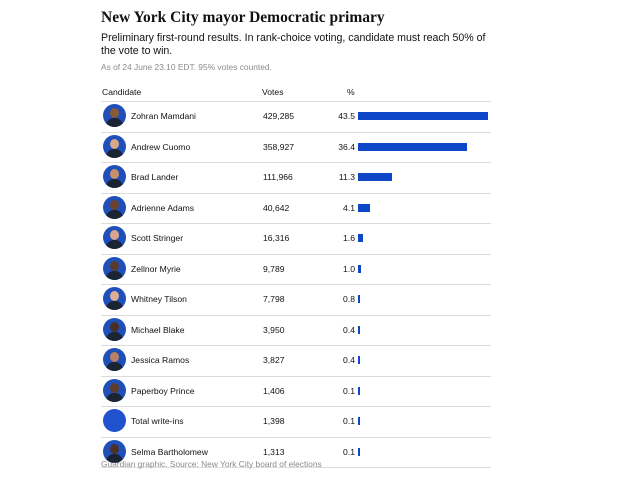 The width and height of the screenshot is (640, 480). Describe the element at coordinates (296, 208) in the screenshot. I see `table-row: Adrienne Adams 40,642 4.1` at that location.